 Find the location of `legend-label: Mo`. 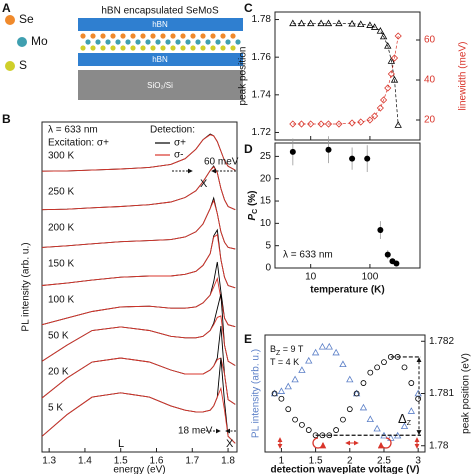

legend-label: Mo is located at coordinates (39, 41).